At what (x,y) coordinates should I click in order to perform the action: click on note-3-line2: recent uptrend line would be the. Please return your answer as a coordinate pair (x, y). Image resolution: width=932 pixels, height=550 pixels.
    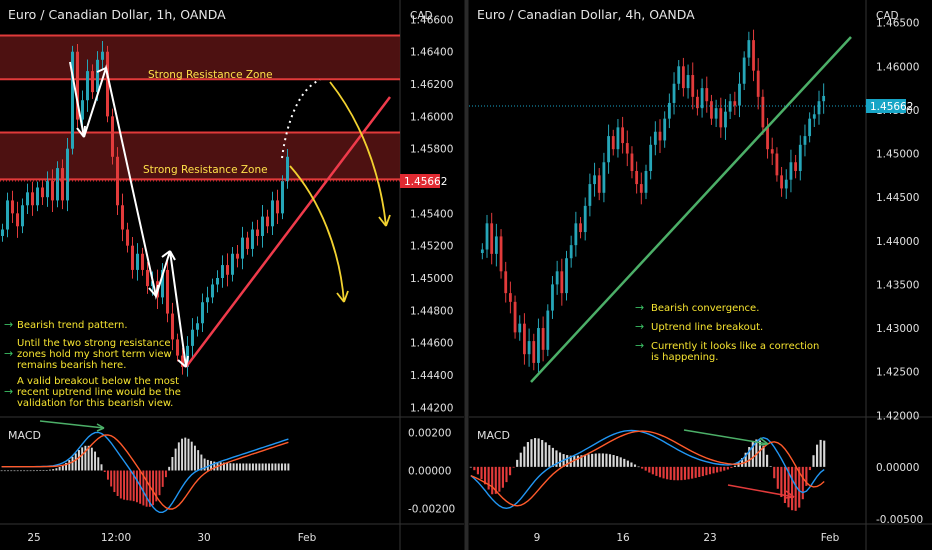
    Looking at the image, I should click on (99, 392).